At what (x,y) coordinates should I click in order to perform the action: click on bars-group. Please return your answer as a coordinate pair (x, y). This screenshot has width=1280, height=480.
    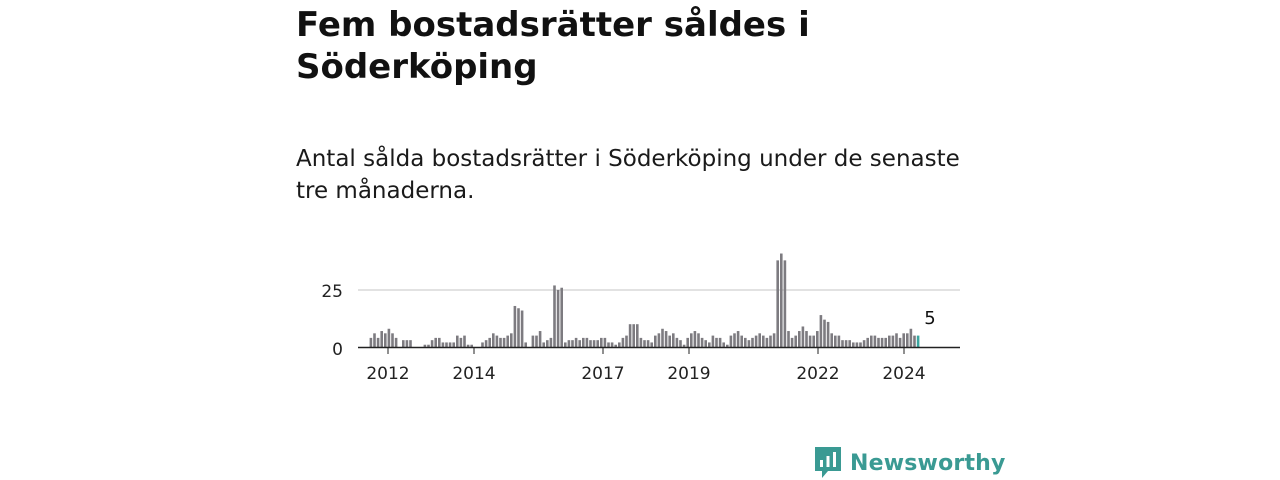
    Looking at the image, I should click on (644, 300).